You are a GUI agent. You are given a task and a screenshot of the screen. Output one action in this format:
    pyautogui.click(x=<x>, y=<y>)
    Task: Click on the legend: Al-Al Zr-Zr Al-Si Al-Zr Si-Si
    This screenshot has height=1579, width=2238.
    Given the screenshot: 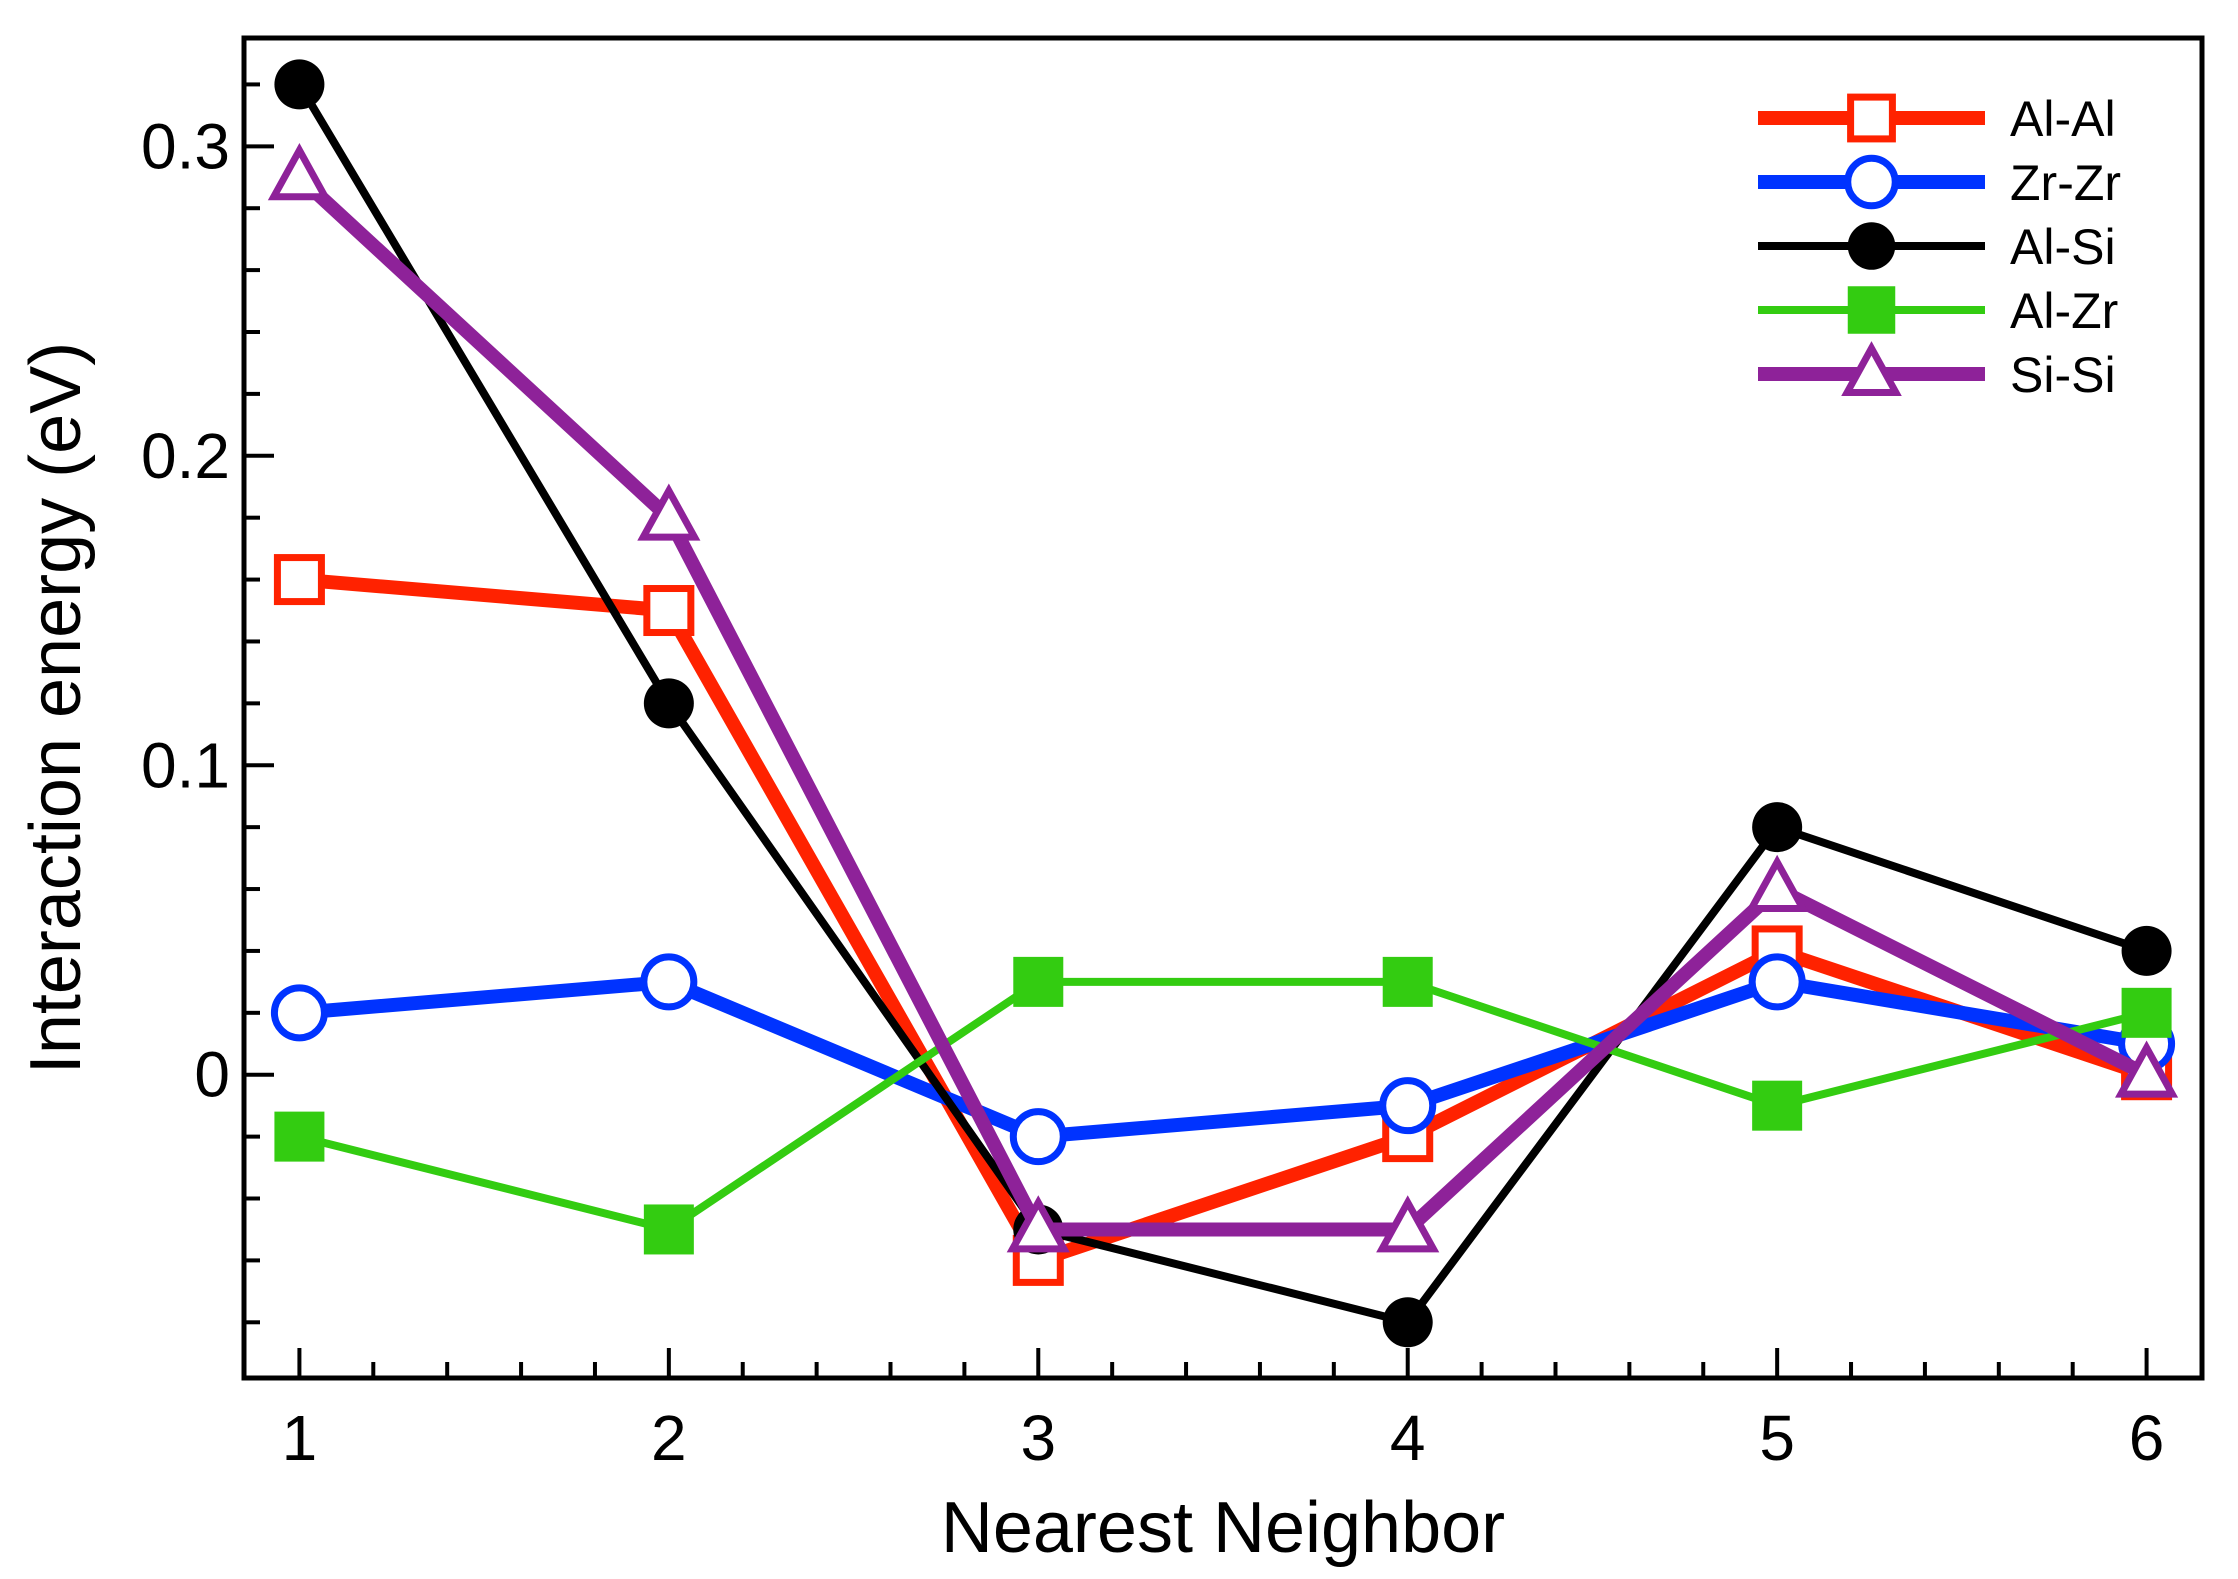 What is the action you would take?
    pyautogui.click(x=1939, y=247)
    